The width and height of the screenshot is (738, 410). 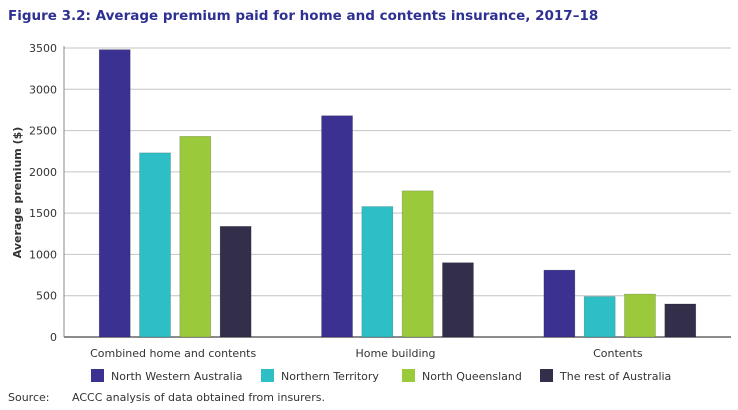 I want to click on x-category-label: Combined home and contents, so click(x=173, y=353).